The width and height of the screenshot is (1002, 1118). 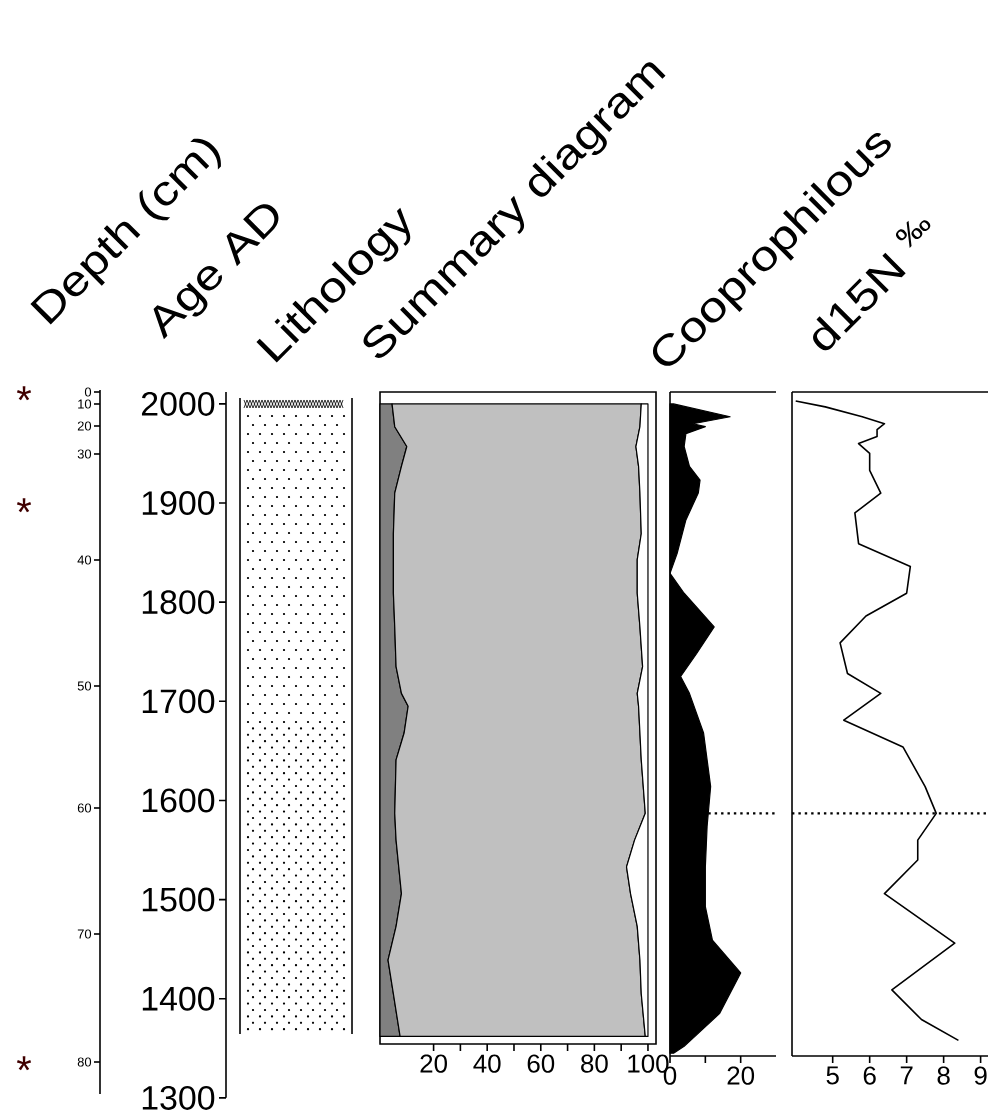 What do you see at coordinates (178, 403) in the screenshot?
I see `y-tick-label: 2000` at bounding box center [178, 403].